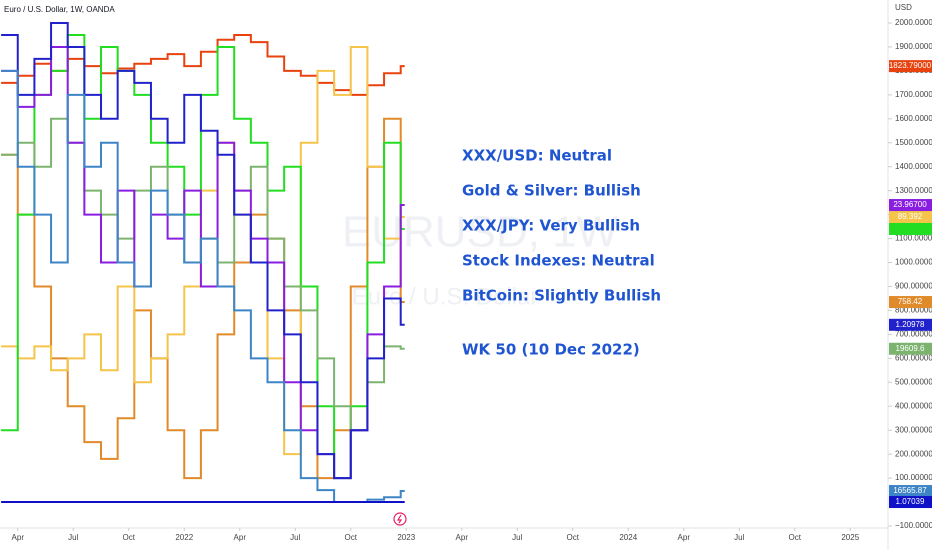 This screenshot has height=550, width=932. What do you see at coordinates (551, 191) in the screenshot?
I see `annotation: Gold & Silver: Bullish` at bounding box center [551, 191].